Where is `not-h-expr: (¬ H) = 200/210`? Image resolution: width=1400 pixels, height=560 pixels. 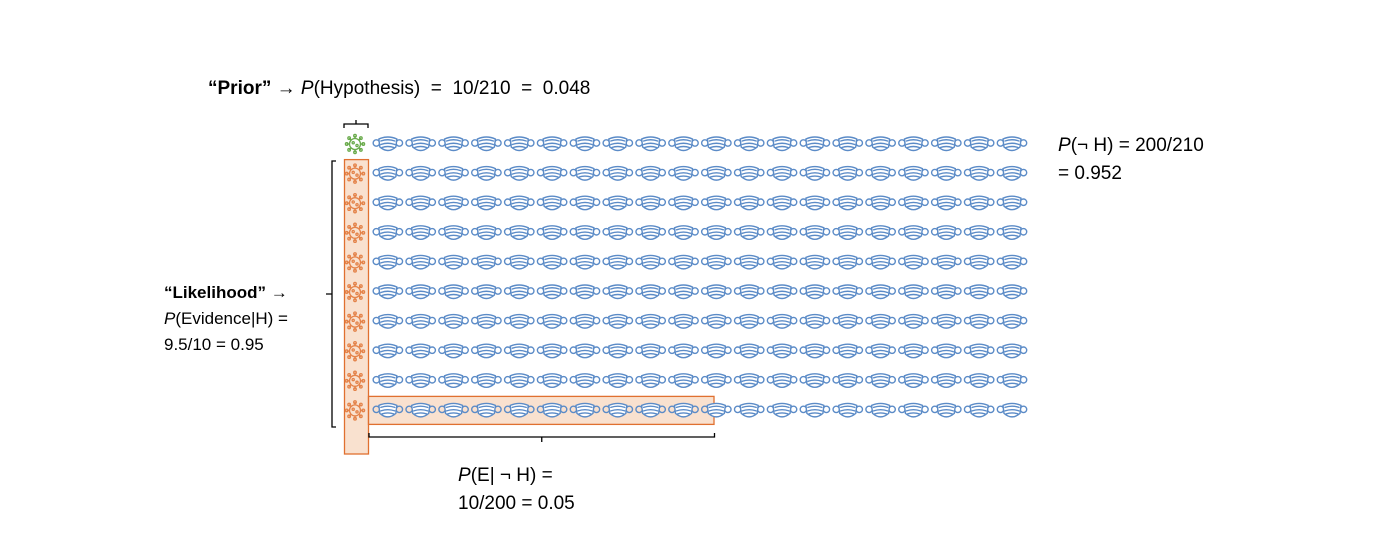
not-h-expr: (¬ H) = 200/210 is located at coordinates (1137, 145).